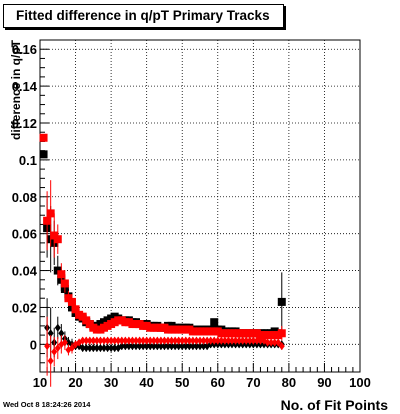 The width and height of the screenshot is (400, 414). I want to click on x-tick-label: 10, so click(40, 382).